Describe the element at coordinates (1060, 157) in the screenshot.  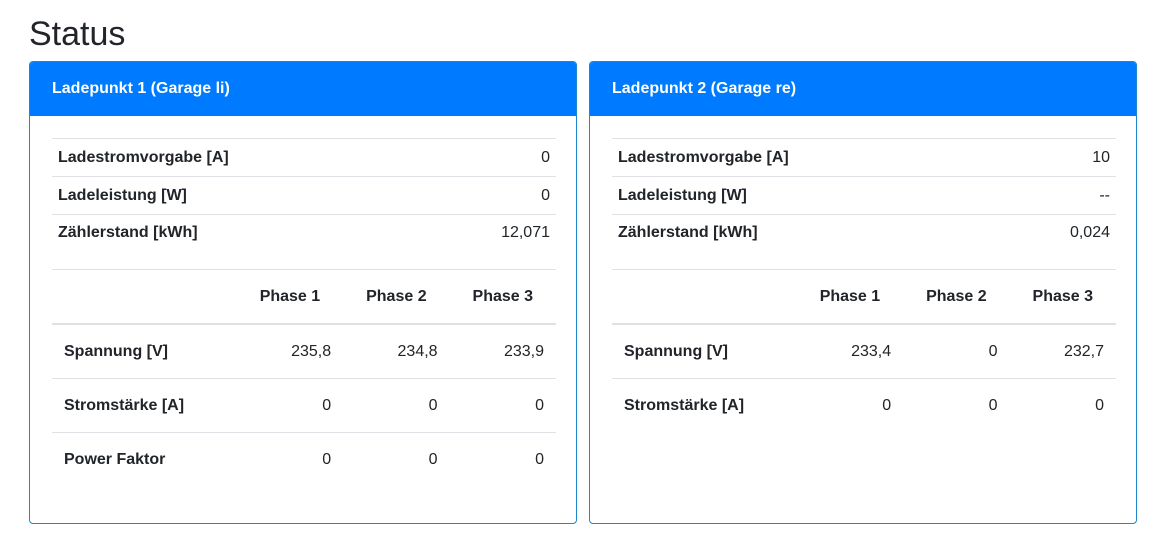
I see `summary-value: 10` at that location.